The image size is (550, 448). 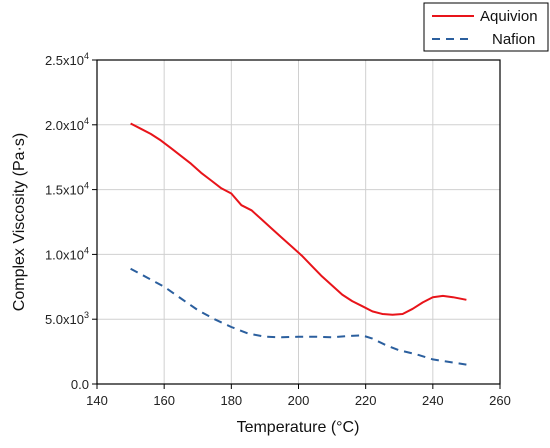 I want to click on y-tick-label: 2.0x10⁴, so click(x=67, y=124).